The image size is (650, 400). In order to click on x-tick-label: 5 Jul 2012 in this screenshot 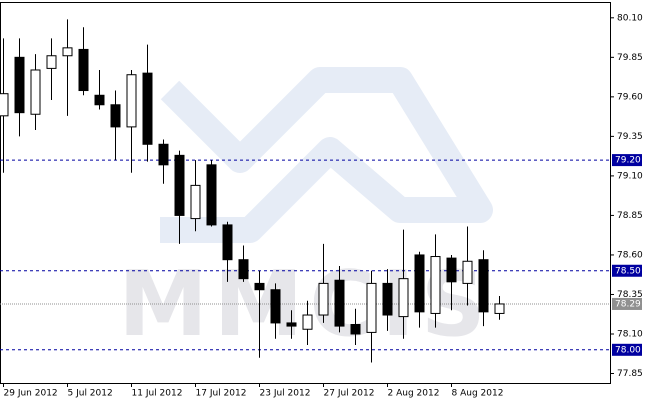, I will do `click(90, 394)`.